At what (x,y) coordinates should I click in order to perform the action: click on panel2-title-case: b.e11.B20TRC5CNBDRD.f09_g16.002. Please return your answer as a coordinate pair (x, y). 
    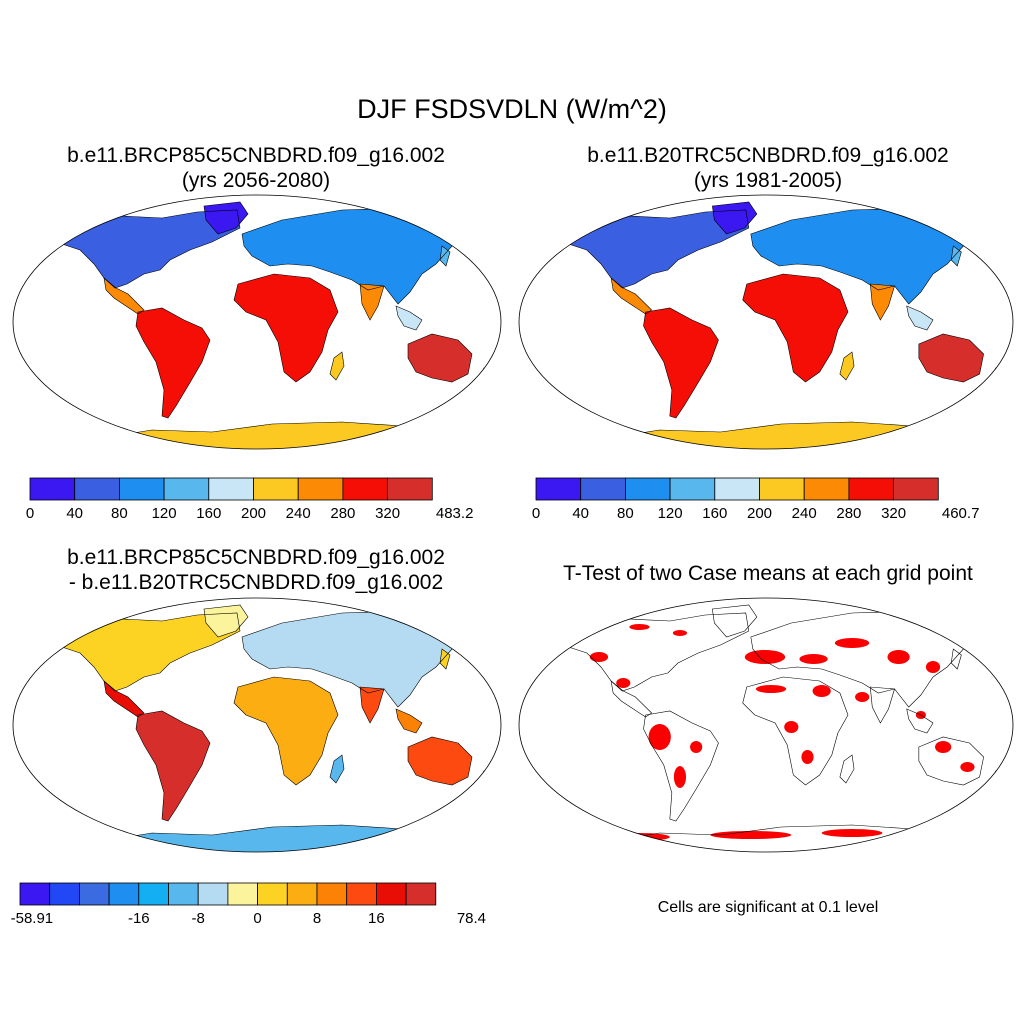
    Looking at the image, I should click on (768, 155).